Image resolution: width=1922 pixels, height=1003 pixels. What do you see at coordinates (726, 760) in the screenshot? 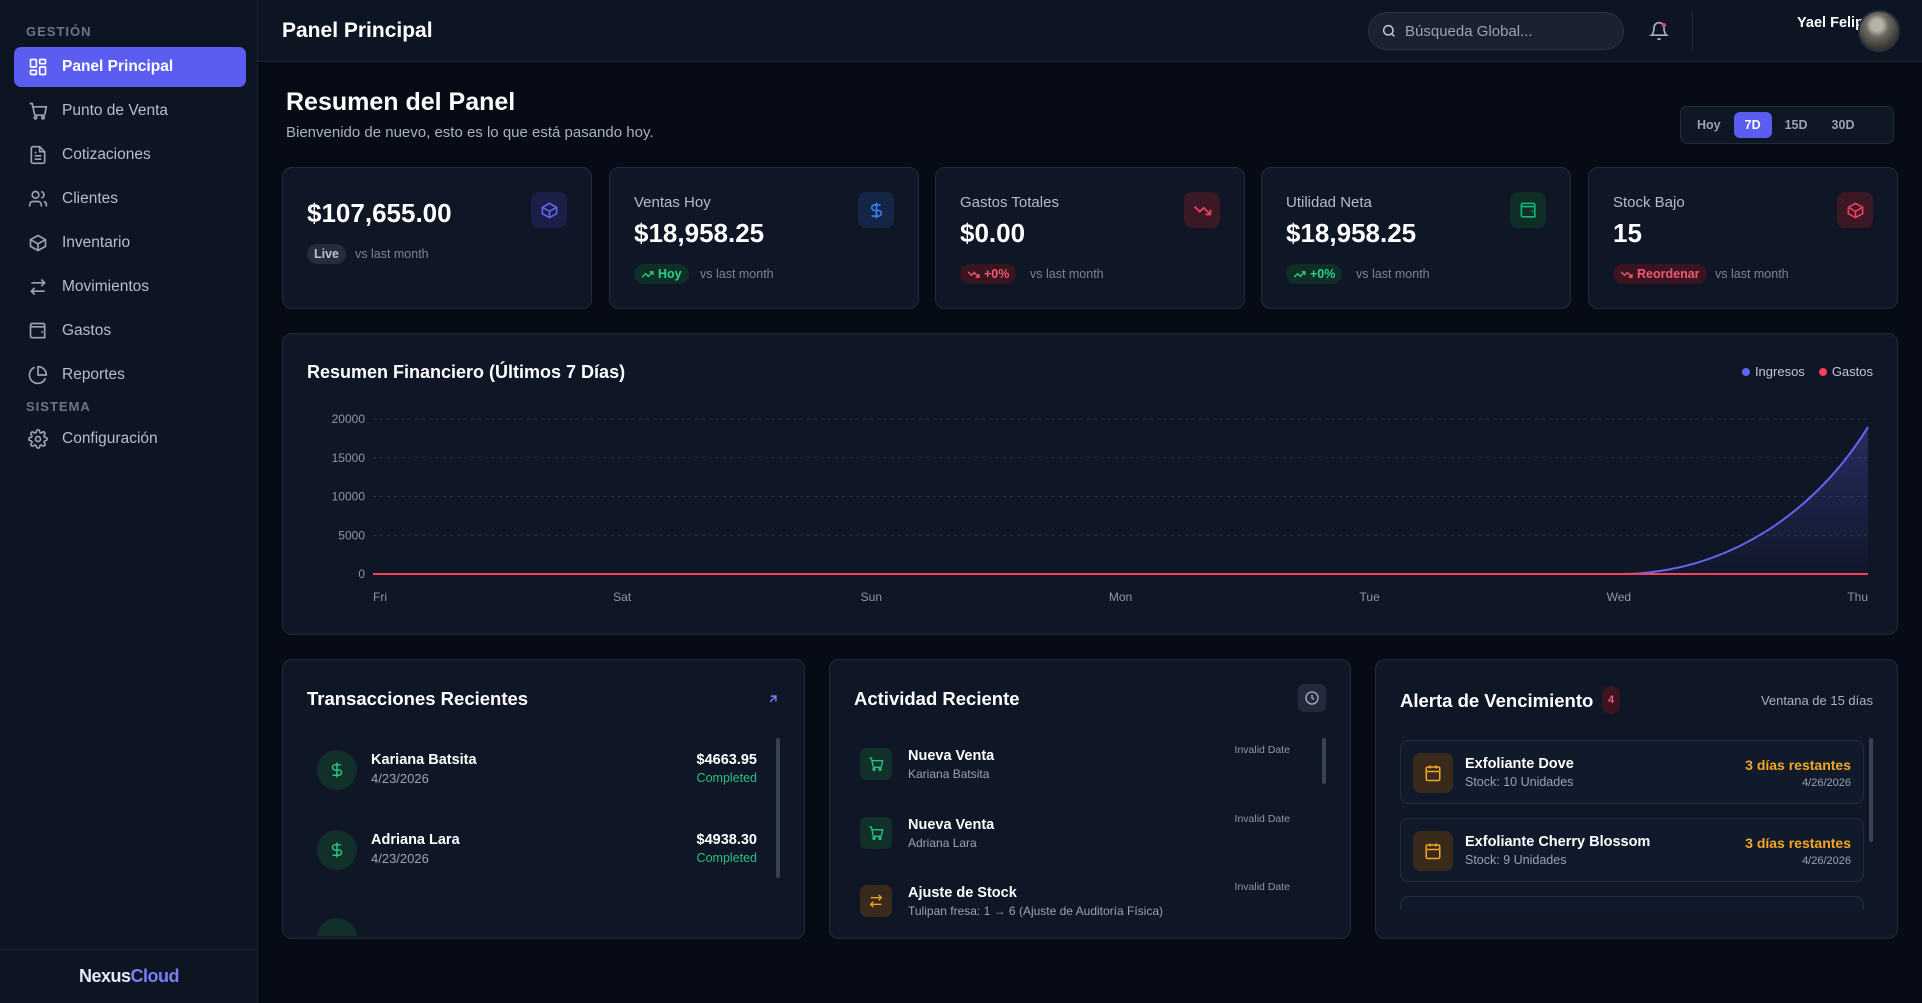
I see `transaction-amount: $4663.95` at bounding box center [726, 760].